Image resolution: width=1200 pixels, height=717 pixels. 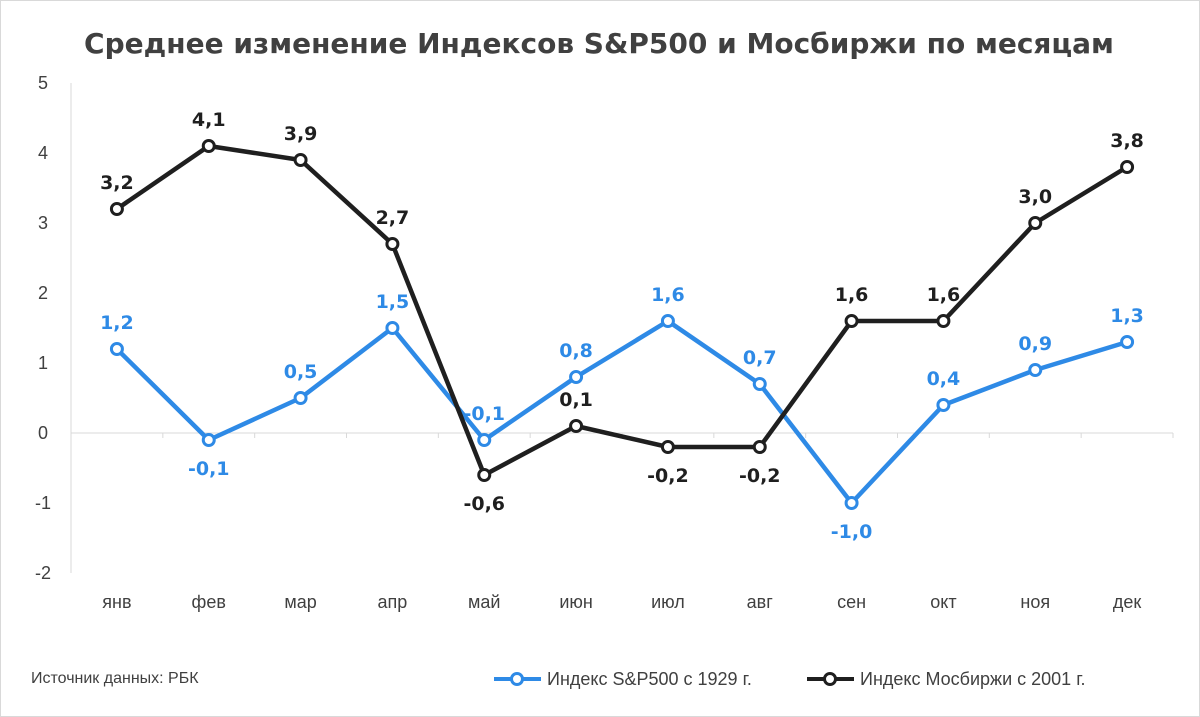 What do you see at coordinates (517, 679) in the screenshot?
I see `legend-marker-sp500` at bounding box center [517, 679].